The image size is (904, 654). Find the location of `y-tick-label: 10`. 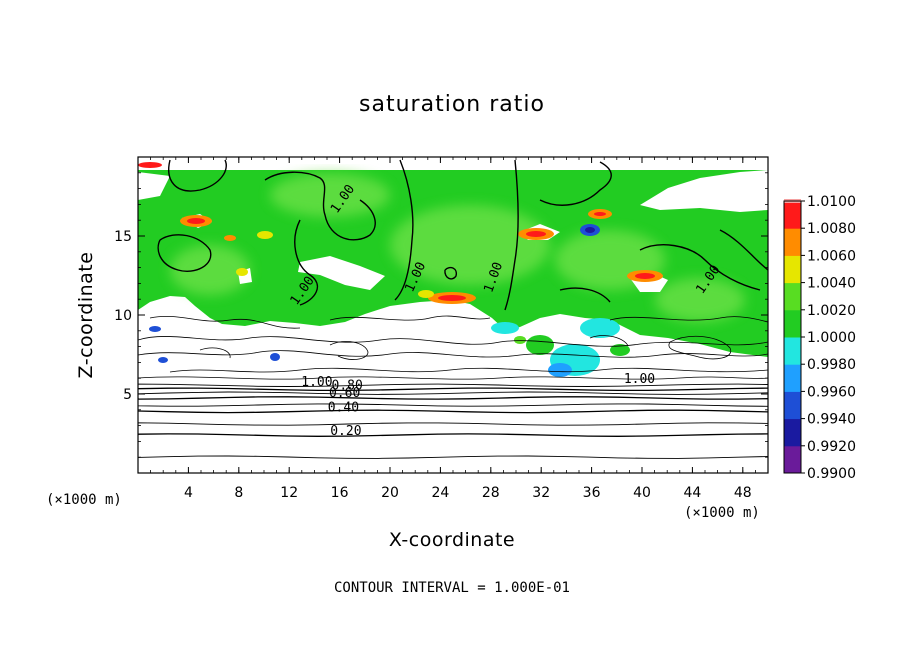

y-tick-label: 10 is located at coordinates (123, 316).